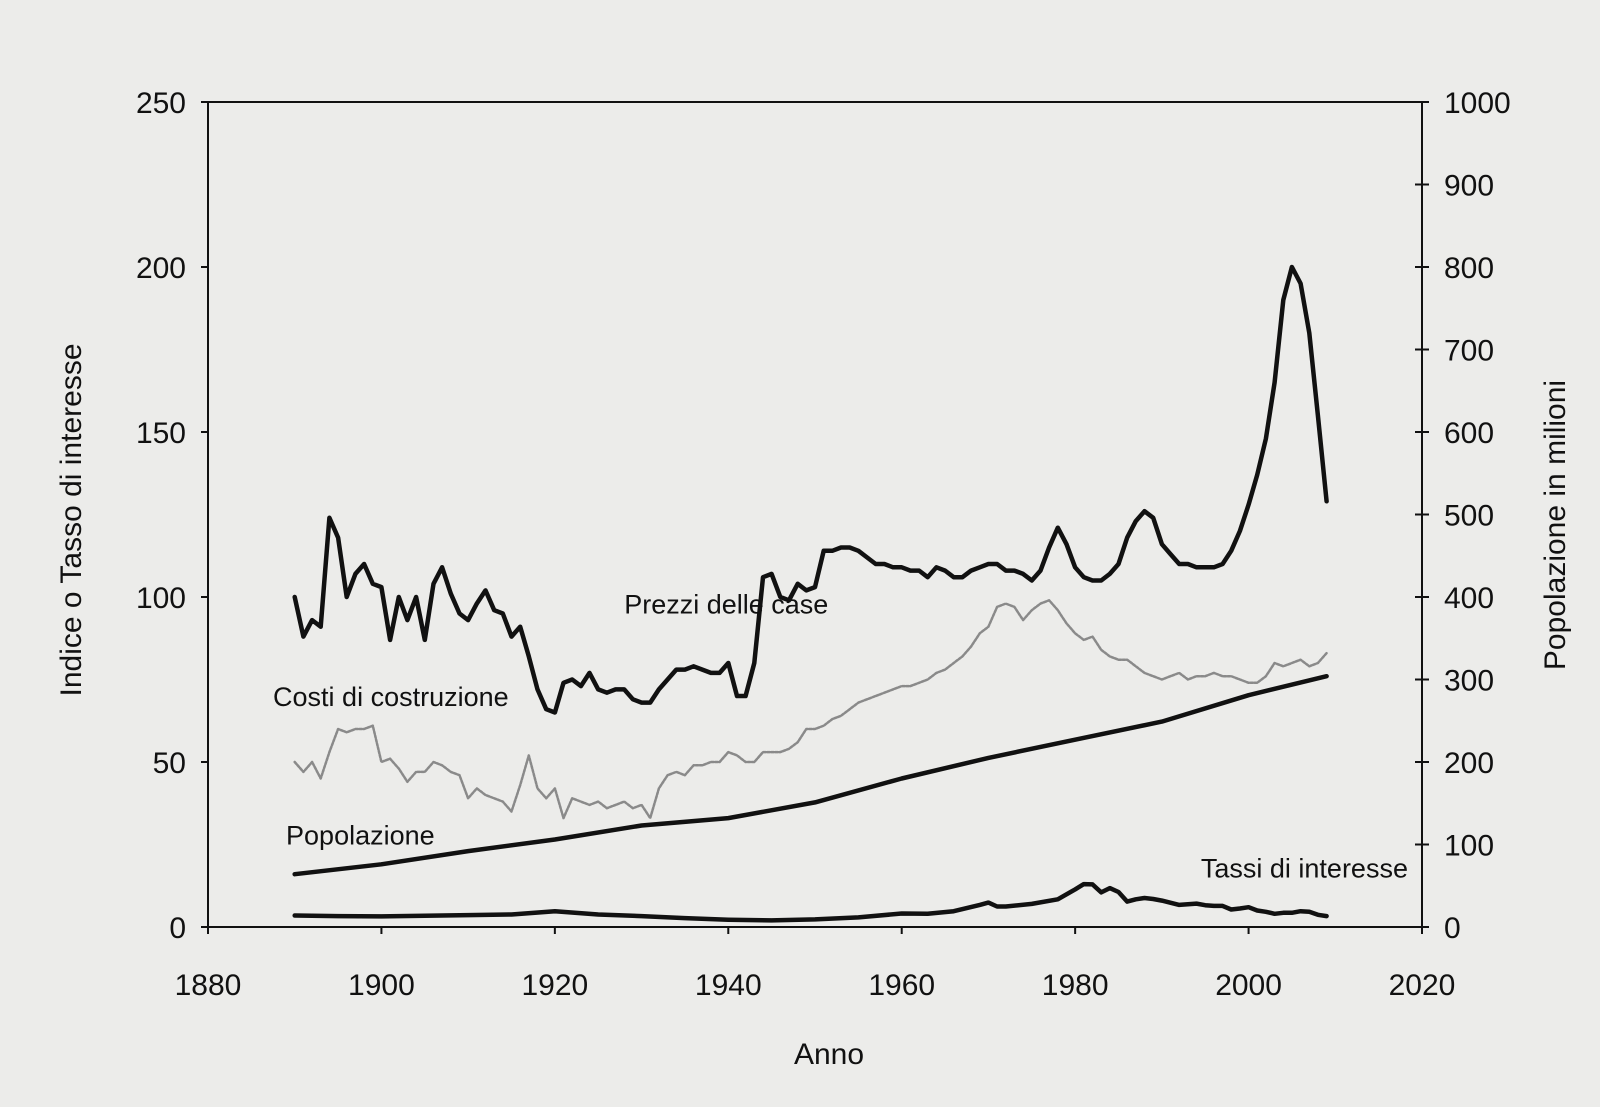 The width and height of the screenshot is (1600, 1107). Describe the element at coordinates (1469, 351) in the screenshot. I see `y-right-tick-label: 700` at that location.